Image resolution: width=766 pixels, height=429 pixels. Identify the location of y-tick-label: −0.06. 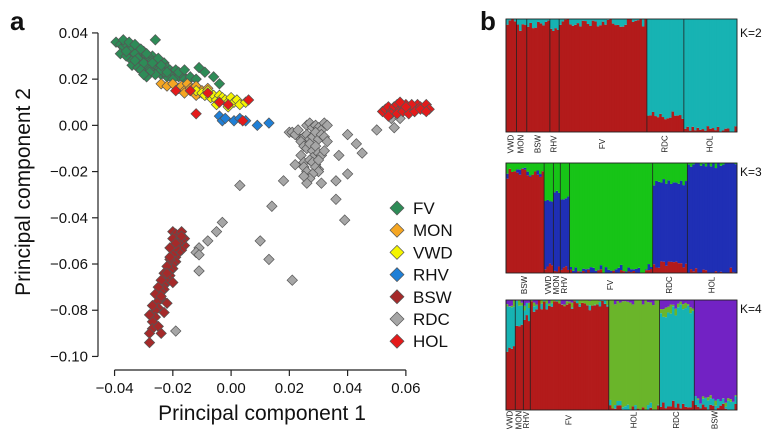
(69, 264).